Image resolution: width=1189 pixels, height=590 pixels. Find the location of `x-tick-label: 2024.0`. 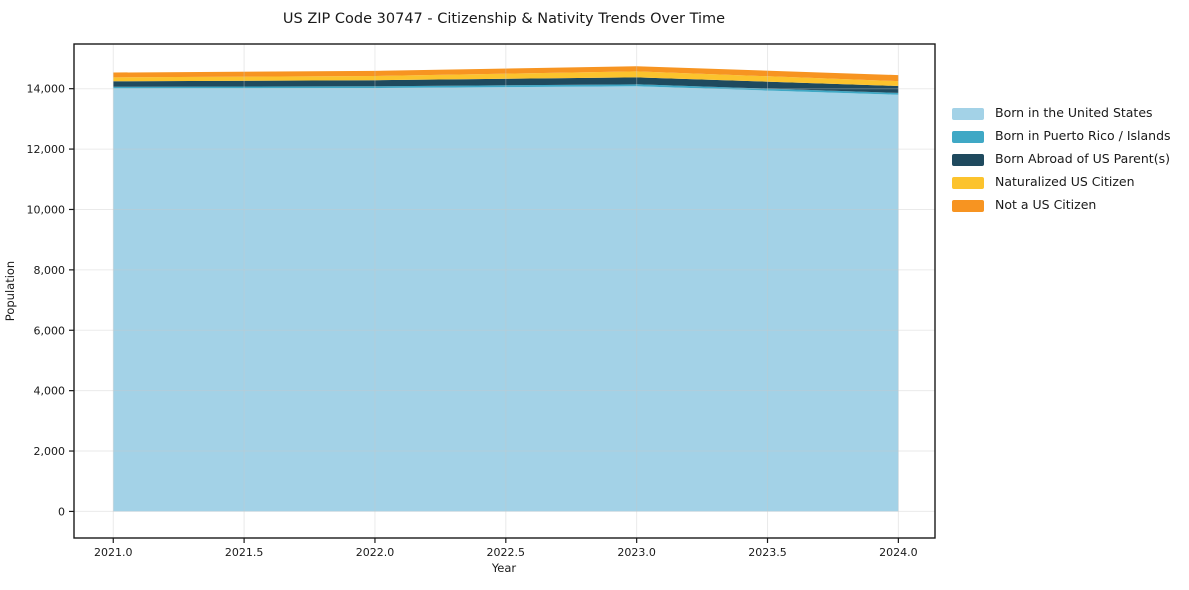

x-tick-label: 2024.0 is located at coordinates (898, 552).